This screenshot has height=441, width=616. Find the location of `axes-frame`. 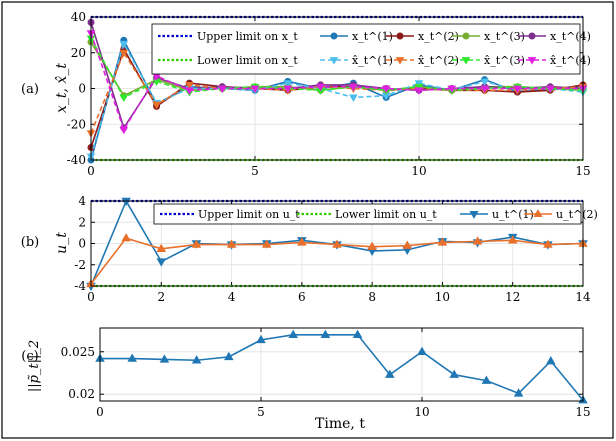

axes-frame is located at coordinates (341, 364).